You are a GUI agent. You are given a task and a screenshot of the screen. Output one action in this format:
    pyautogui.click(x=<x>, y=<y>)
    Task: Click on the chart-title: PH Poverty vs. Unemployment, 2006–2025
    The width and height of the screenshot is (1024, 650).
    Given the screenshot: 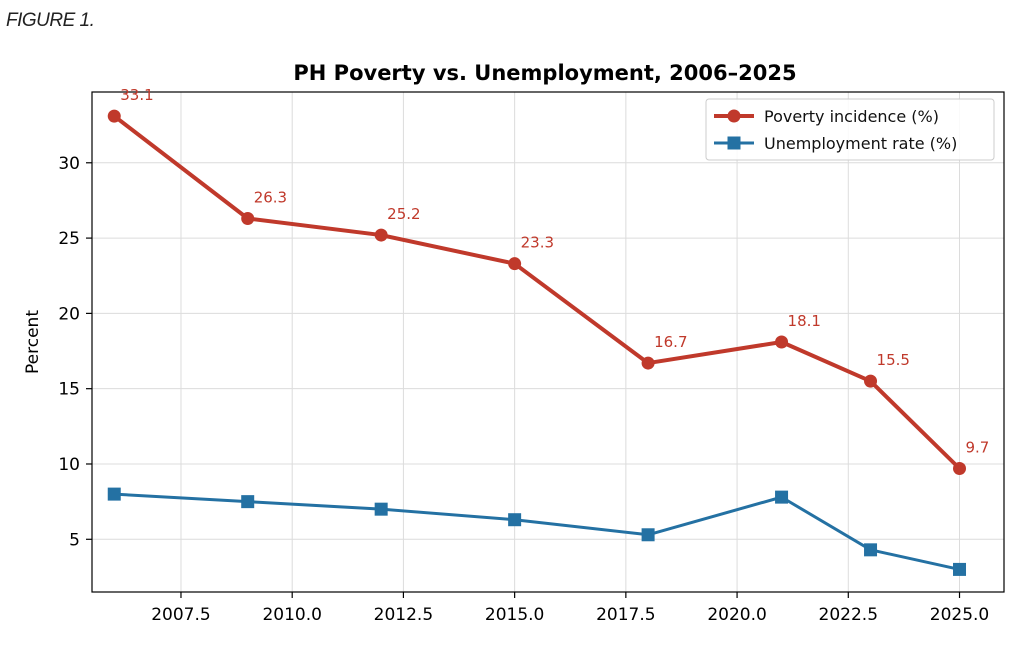 What is the action you would take?
    pyautogui.click(x=544, y=73)
    